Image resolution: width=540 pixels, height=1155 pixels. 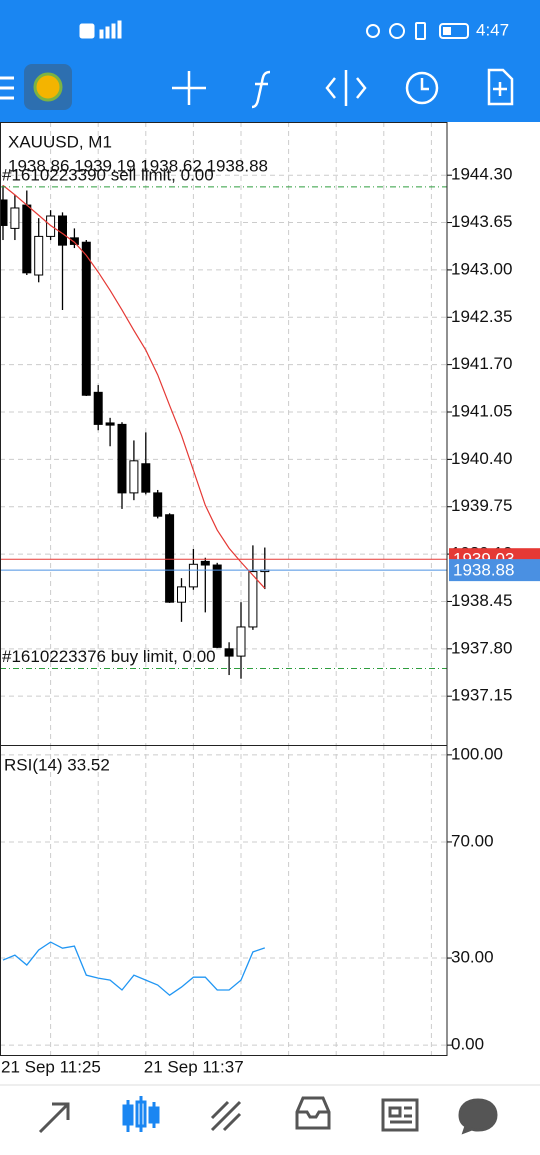 I want to click on quotes-tab, so click(x=54, y=1118).